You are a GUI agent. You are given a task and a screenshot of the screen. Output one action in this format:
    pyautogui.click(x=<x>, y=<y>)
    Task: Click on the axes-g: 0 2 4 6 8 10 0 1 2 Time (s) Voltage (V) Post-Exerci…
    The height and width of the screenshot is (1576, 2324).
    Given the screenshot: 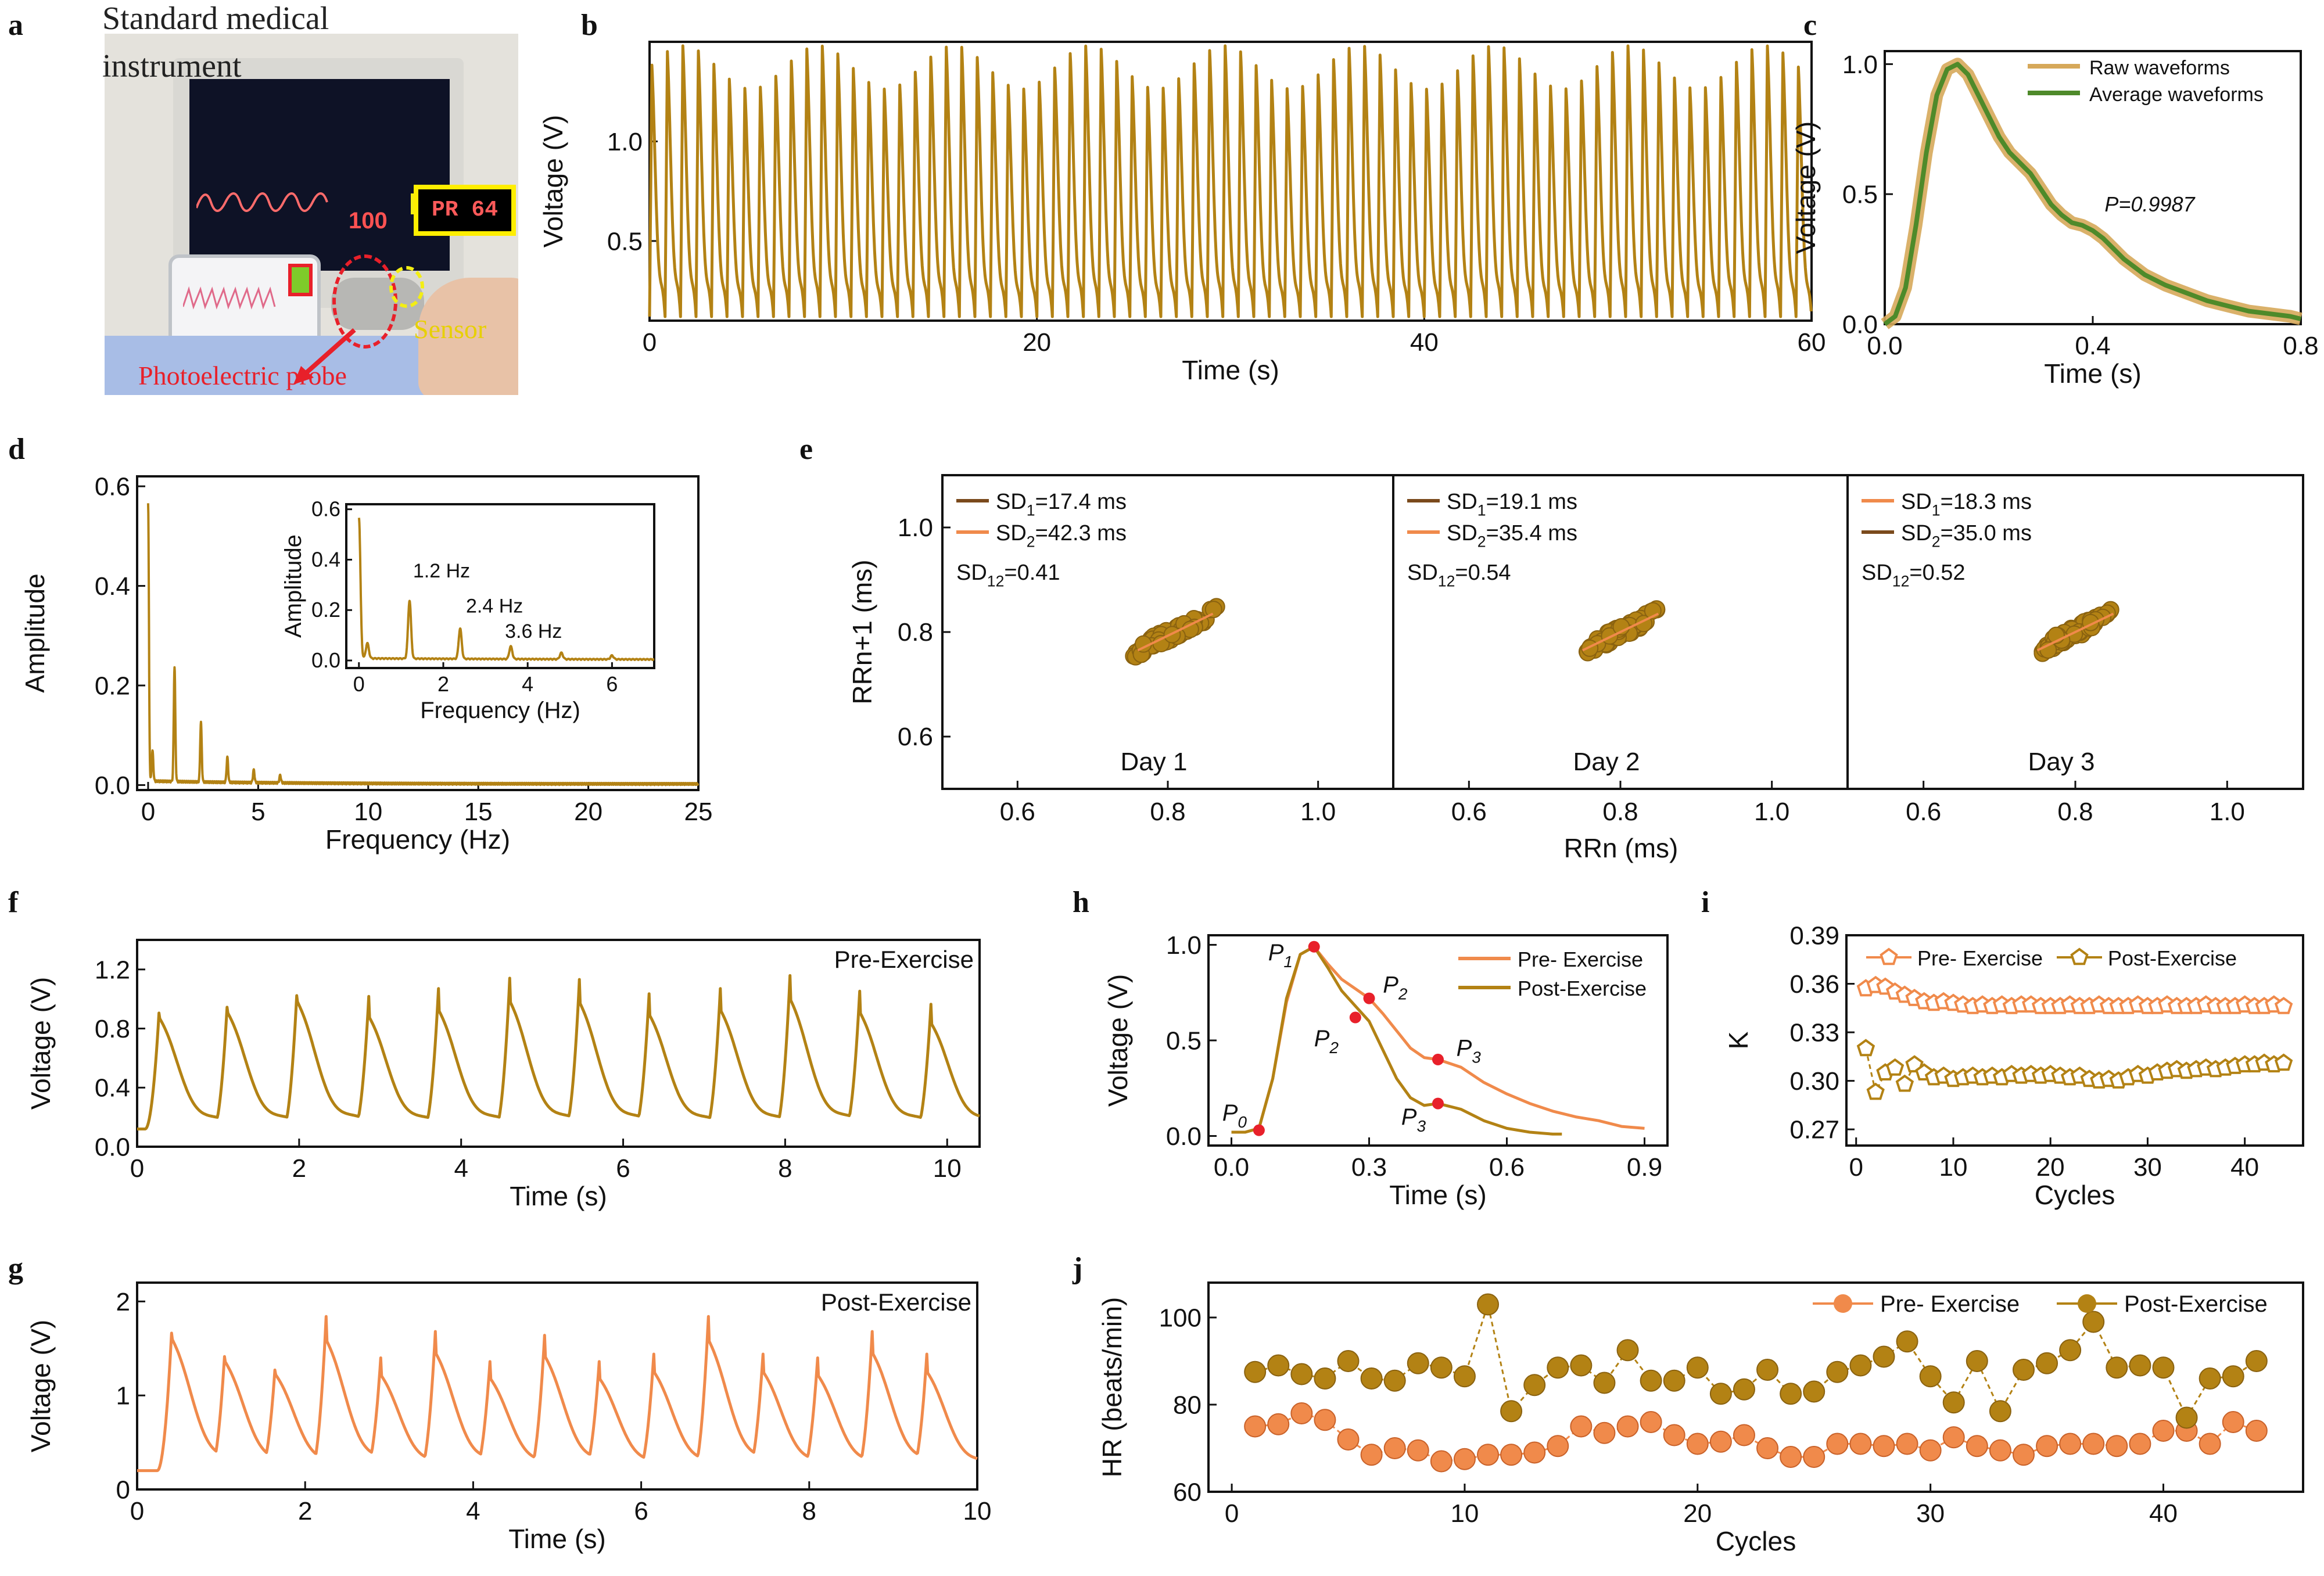 What is the action you would take?
    pyautogui.click(x=508, y=1417)
    